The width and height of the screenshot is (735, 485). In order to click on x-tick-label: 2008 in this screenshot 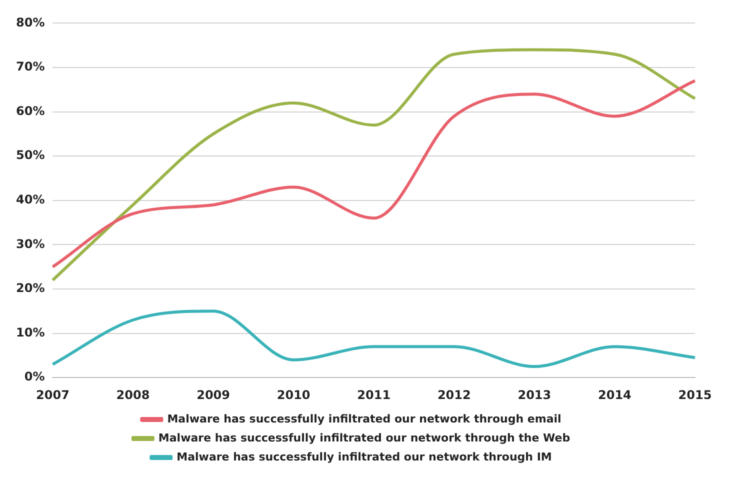, I will do `click(133, 395)`.